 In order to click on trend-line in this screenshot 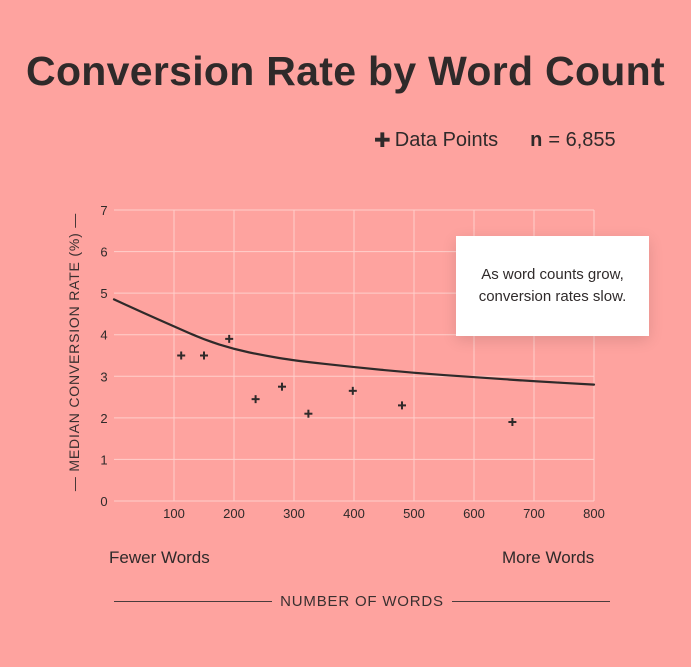, I will do `click(354, 342)`.